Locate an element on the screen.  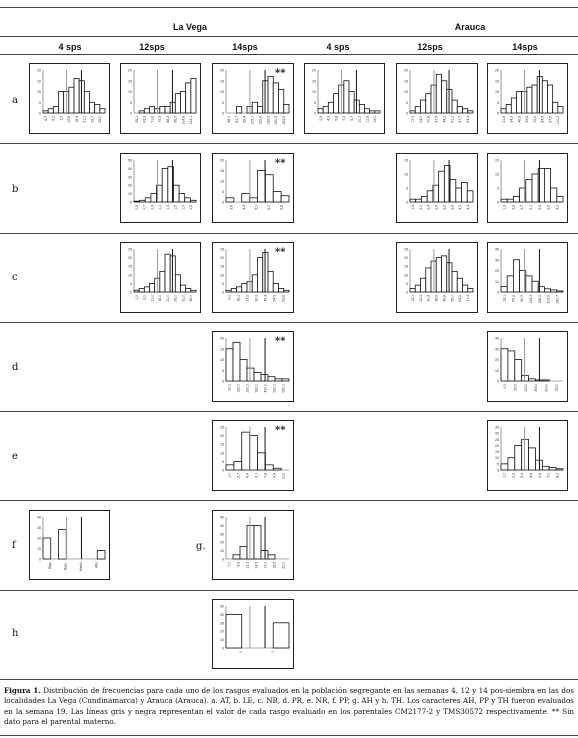
x-tick-label: 72,2 is located at coordinates (535, 119).